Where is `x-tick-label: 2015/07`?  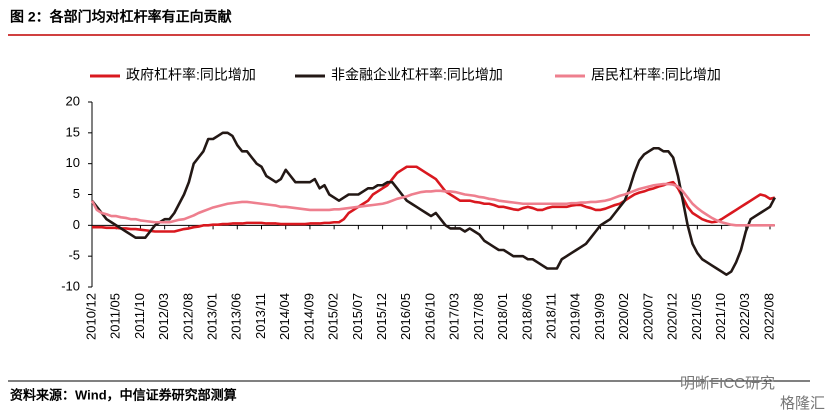
x-tick-label: 2015/07 is located at coordinates (357, 316).